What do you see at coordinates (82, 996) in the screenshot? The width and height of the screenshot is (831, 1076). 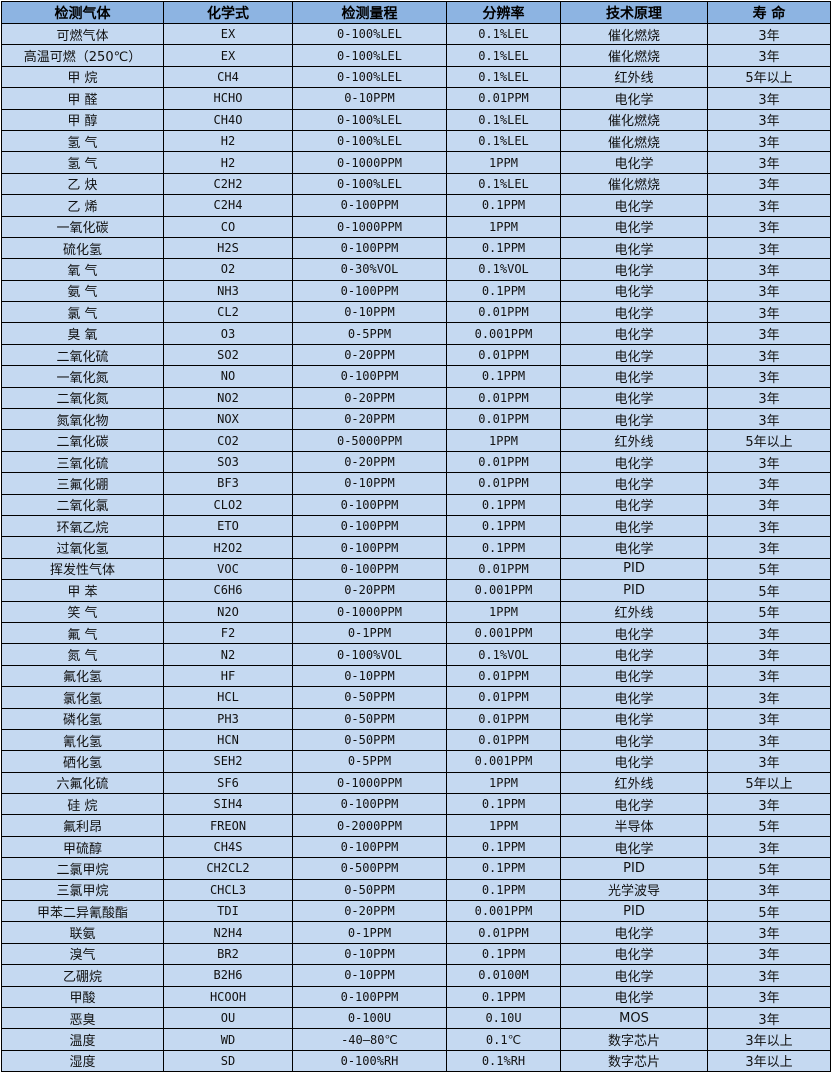 I see `cell-gas: 甲酸` at bounding box center [82, 996].